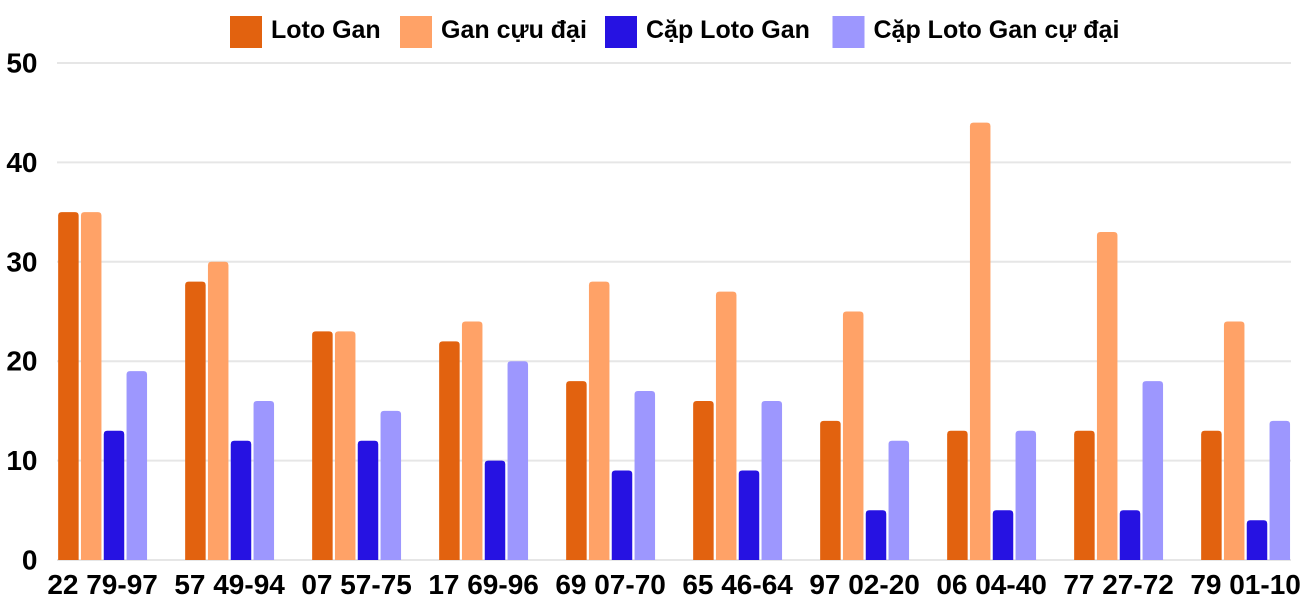  What do you see at coordinates (483, 584) in the screenshot?
I see `svg-text: 17 69-96` at bounding box center [483, 584].